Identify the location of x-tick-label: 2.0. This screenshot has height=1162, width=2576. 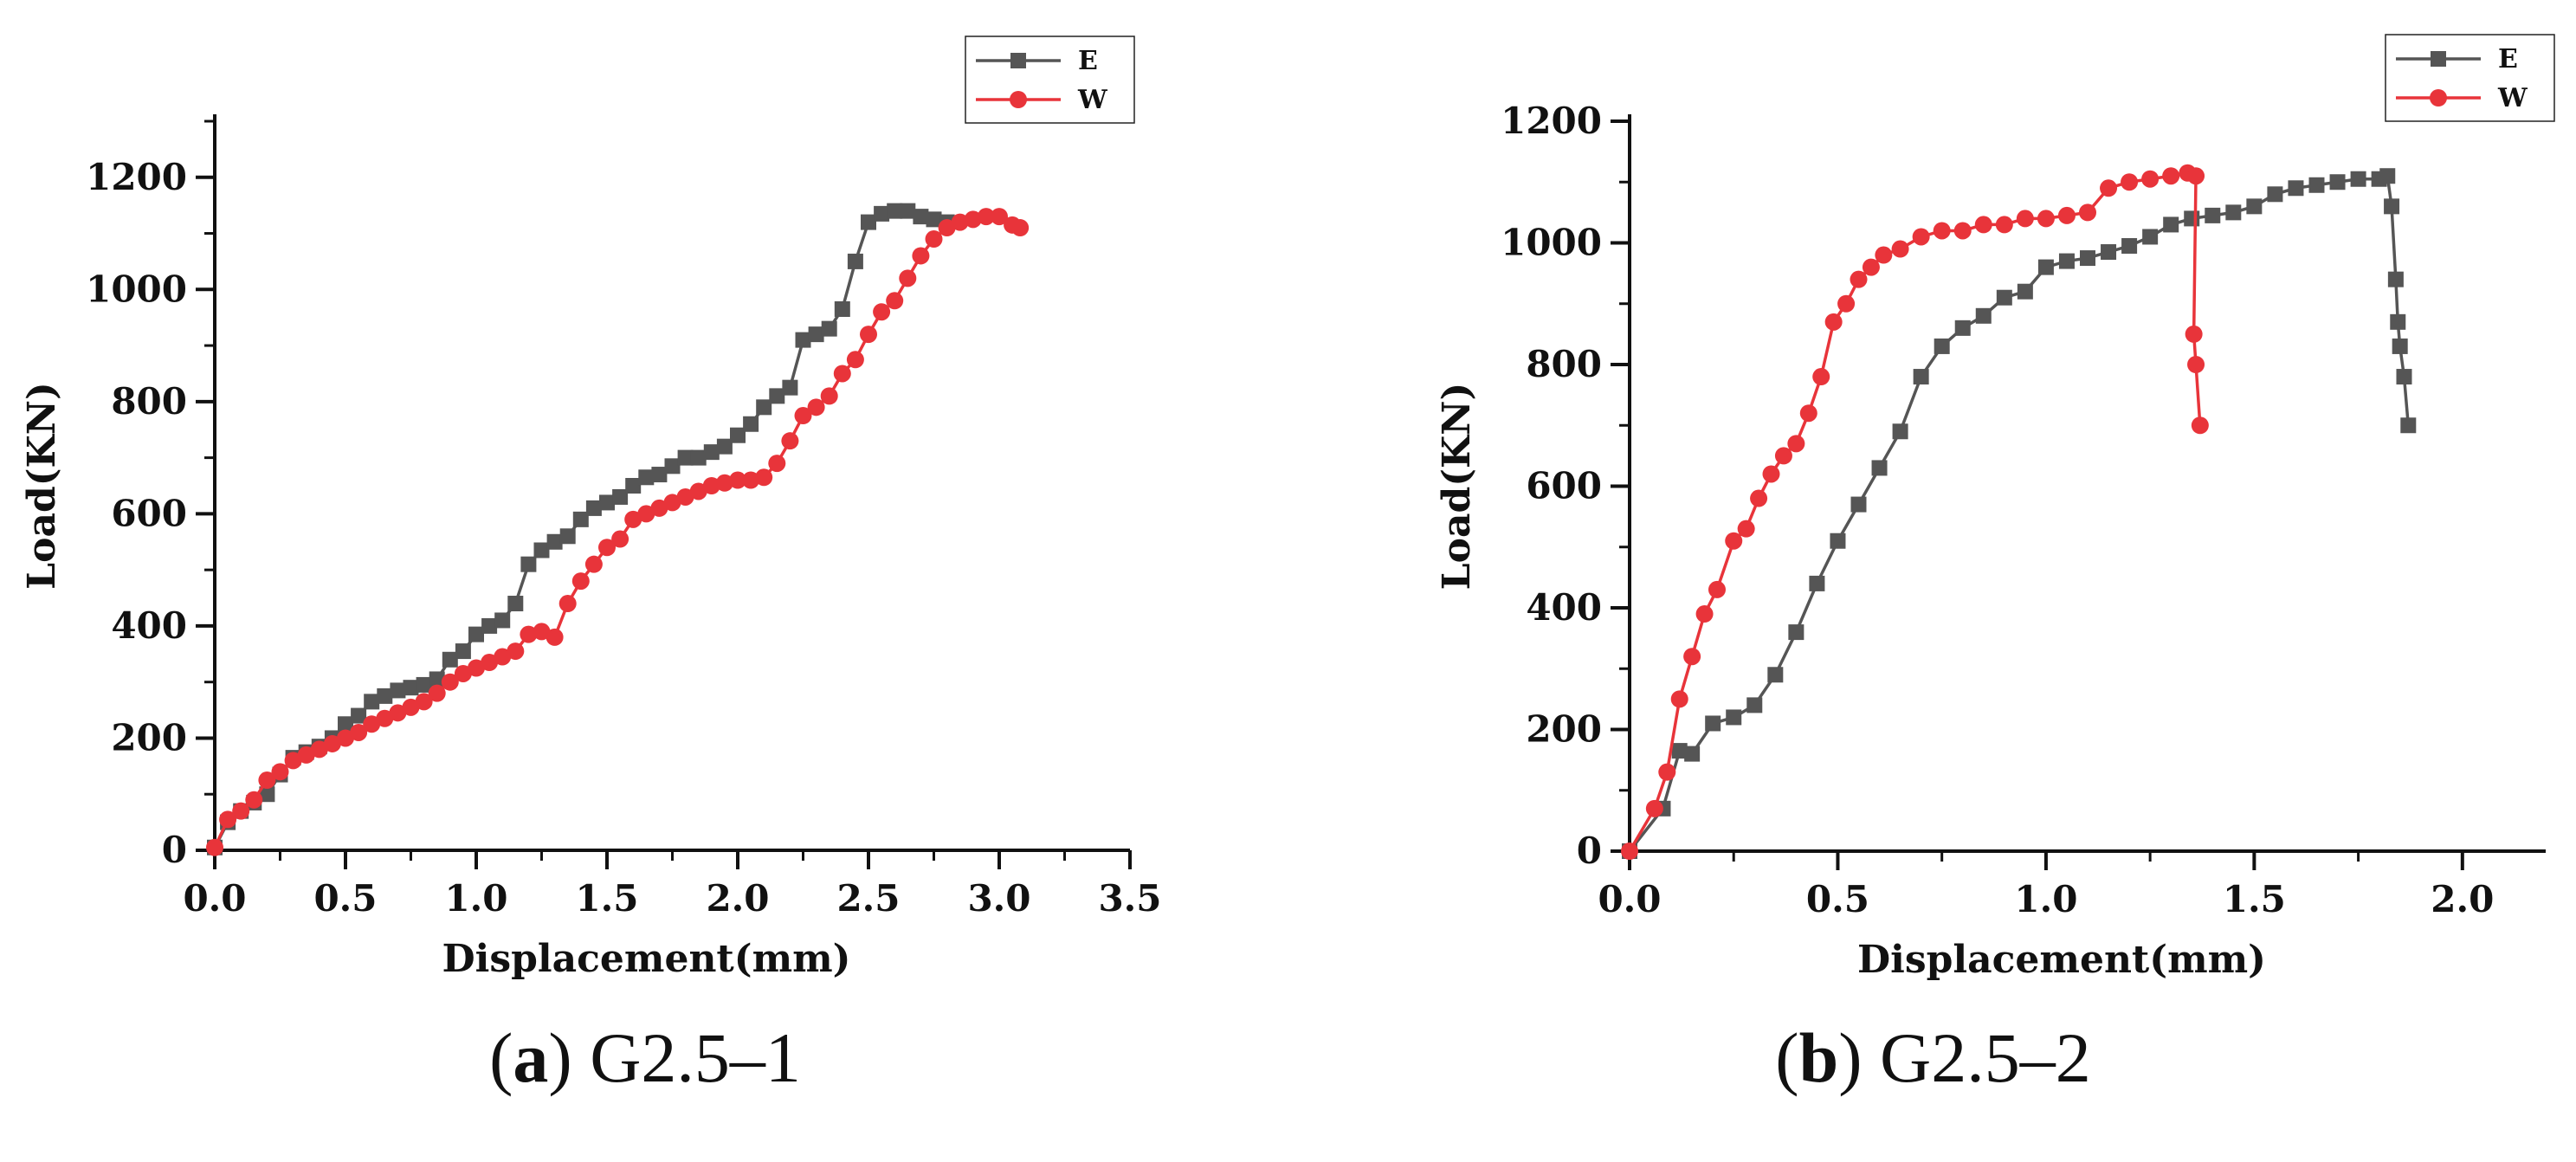
(2462, 899).